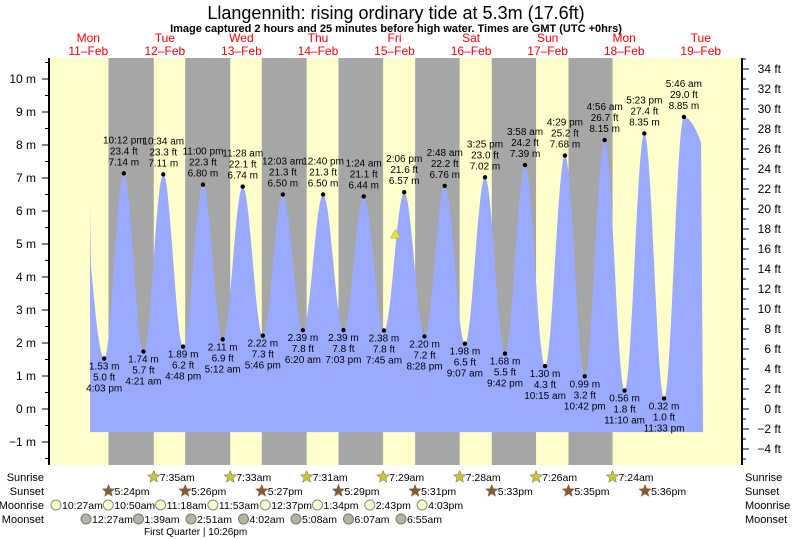 The height and width of the screenshot is (539, 793). Describe the element at coordinates (223, 347) in the screenshot. I see `low-tide-label: 2.11 m` at that location.